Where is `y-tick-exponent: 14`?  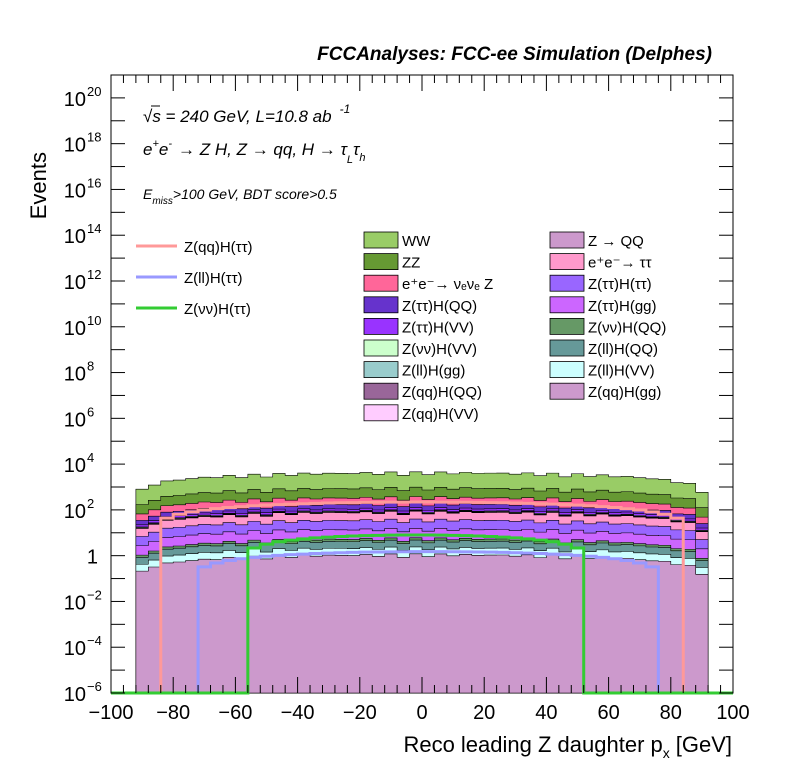
y-tick-exponent: 14 is located at coordinates (94, 228).